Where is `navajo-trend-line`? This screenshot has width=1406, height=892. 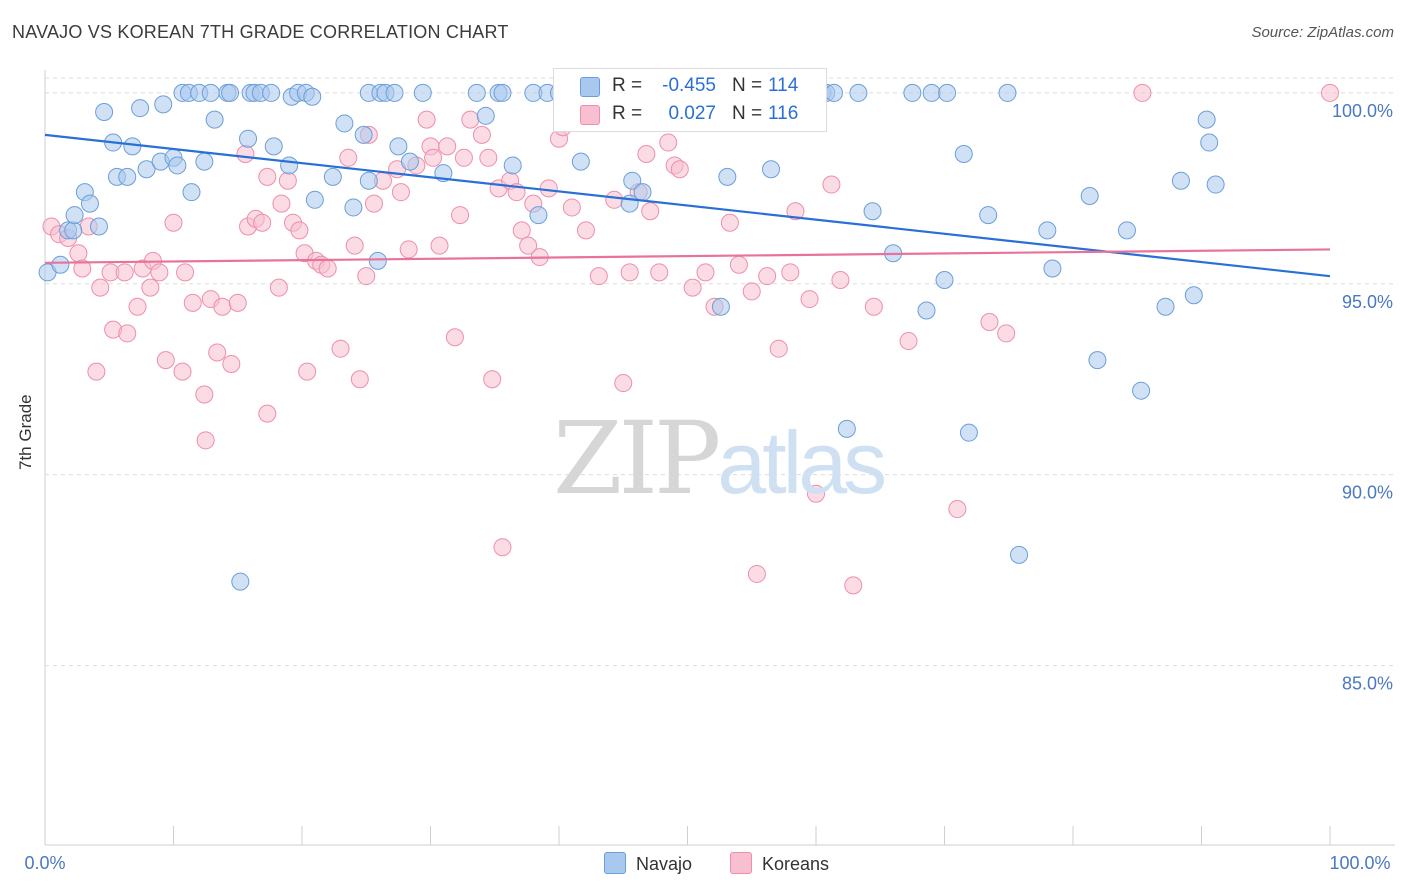
navajo-trend-line is located at coordinates (687, 205).